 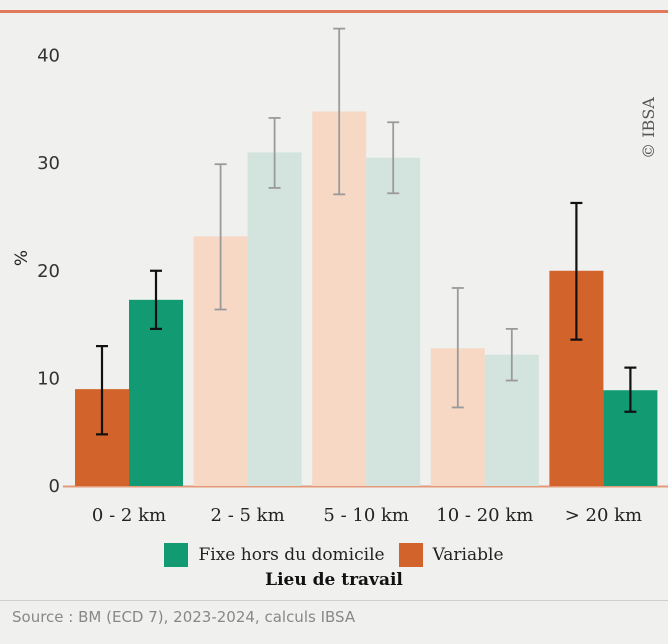 I want to click on legend-swatch-fixe, so click(x=176, y=555).